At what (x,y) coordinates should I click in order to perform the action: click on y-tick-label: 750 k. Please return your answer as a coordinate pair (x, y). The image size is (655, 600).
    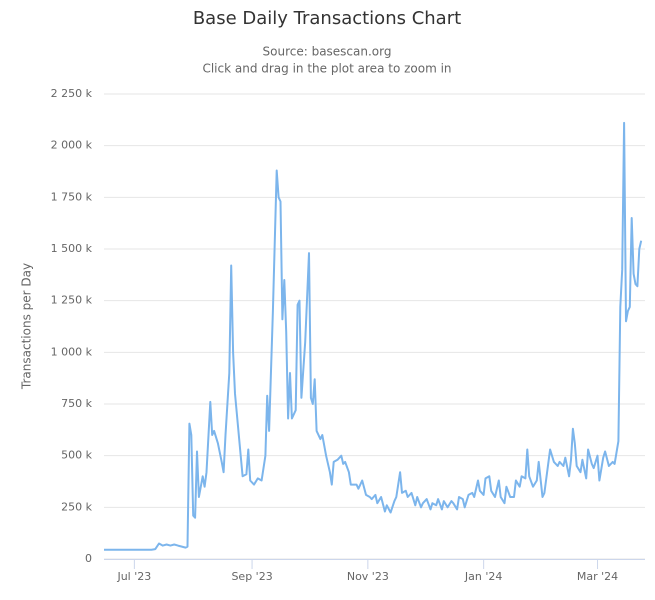
    Looking at the image, I should click on (76, 403).